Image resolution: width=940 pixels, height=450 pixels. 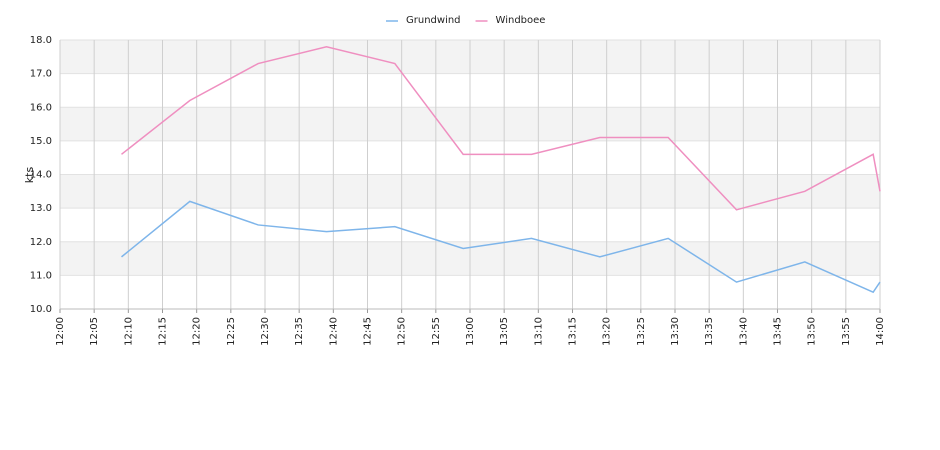 I want to click on y-axis-label: kts, so click(x=29, y=175).